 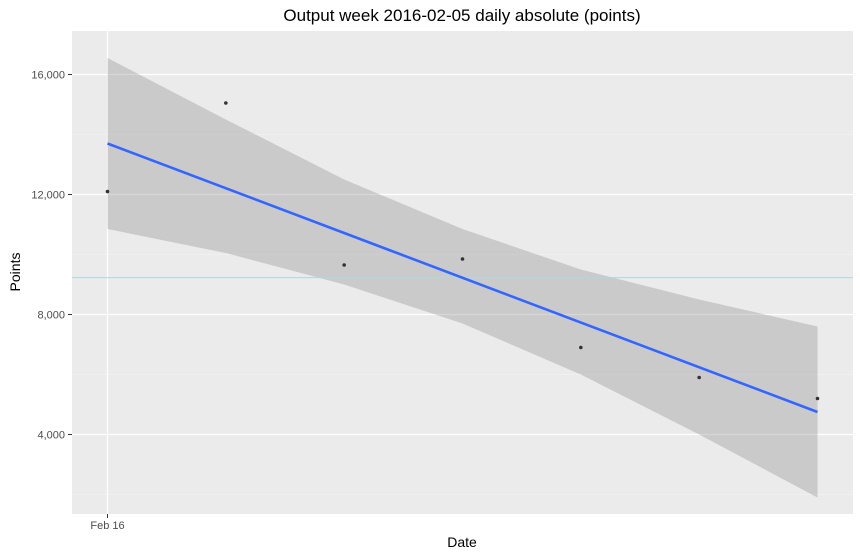 I want to click on y-tick-label: 12,000, so click(x=48, y=196).